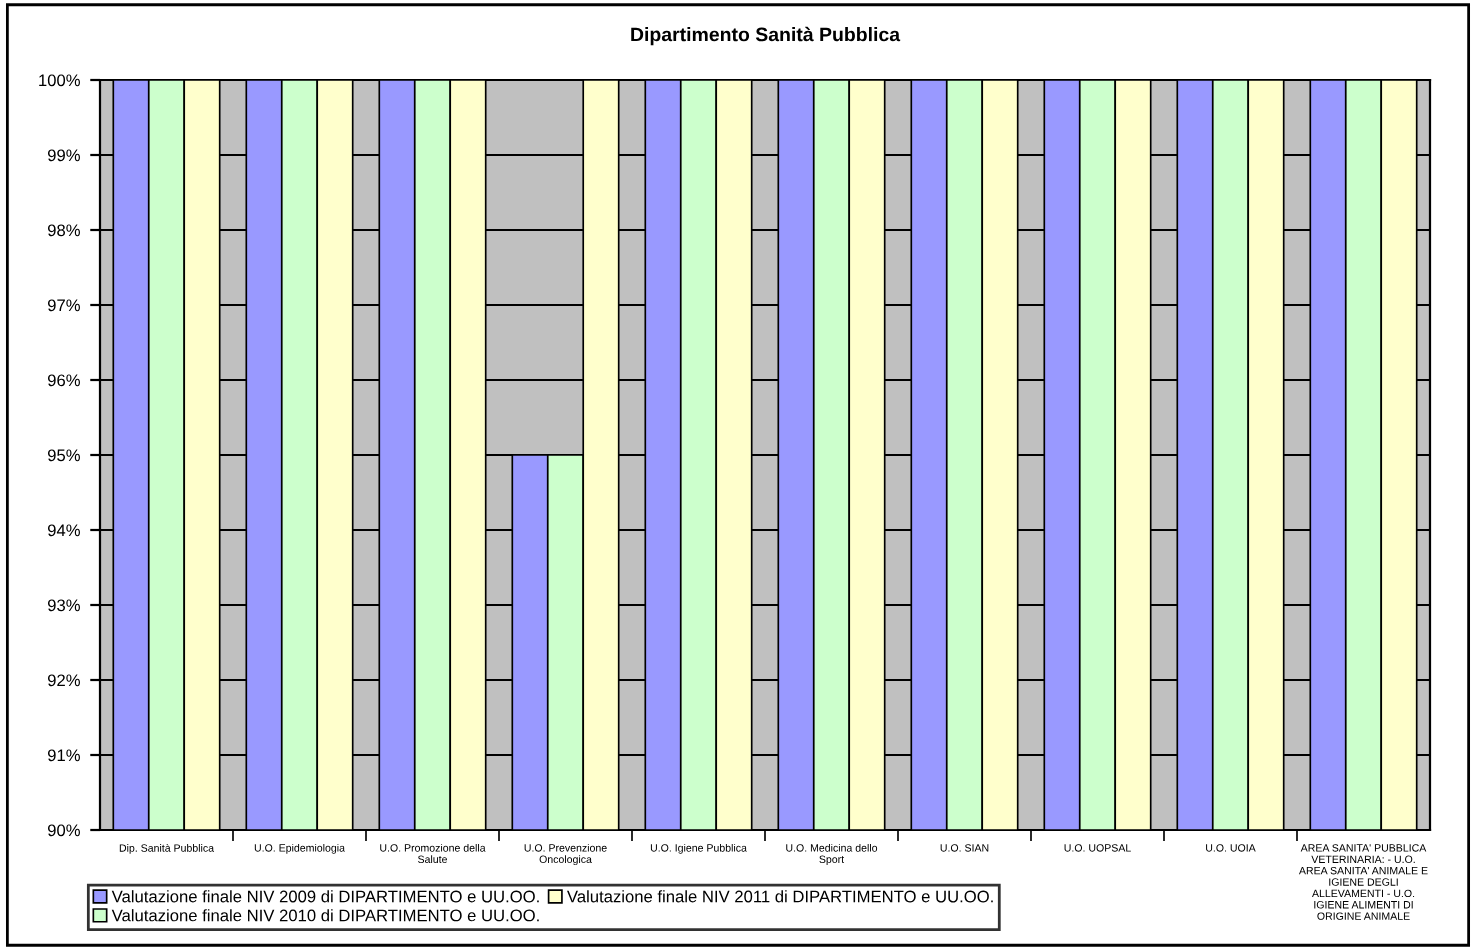  What do you see at coordinates (63, 305) in the screenshot?
I see `y-tick-label: 97%` at bounding box center [63, 305].